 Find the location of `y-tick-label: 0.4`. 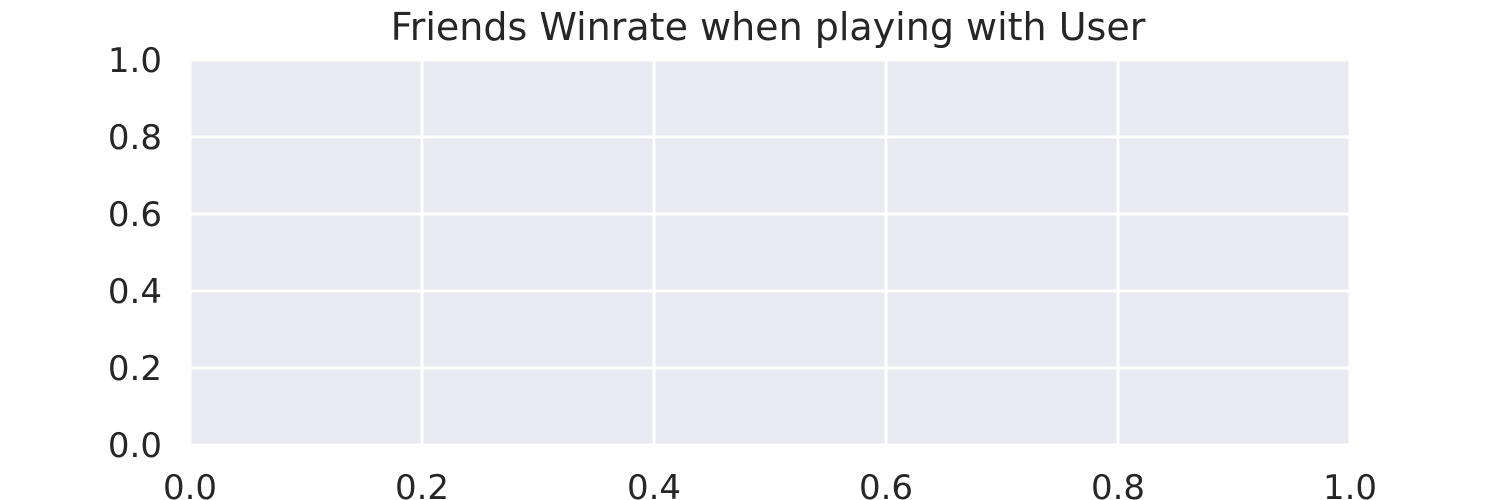

y-tick-label: 0.4 is located at coordinates (135, 292).